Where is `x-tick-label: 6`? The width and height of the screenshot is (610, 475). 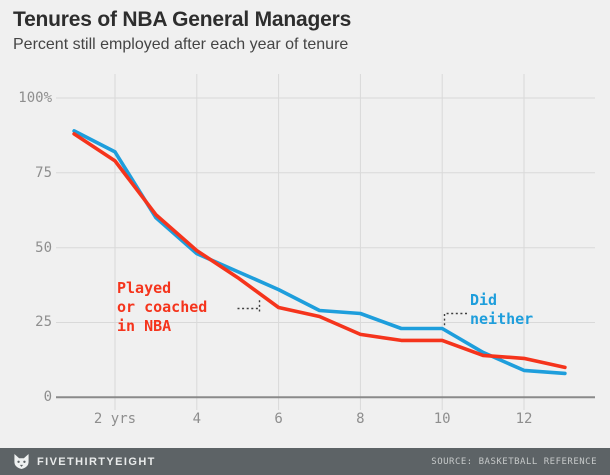 x-tick-label: 6 is located at coordinates (278, 419).